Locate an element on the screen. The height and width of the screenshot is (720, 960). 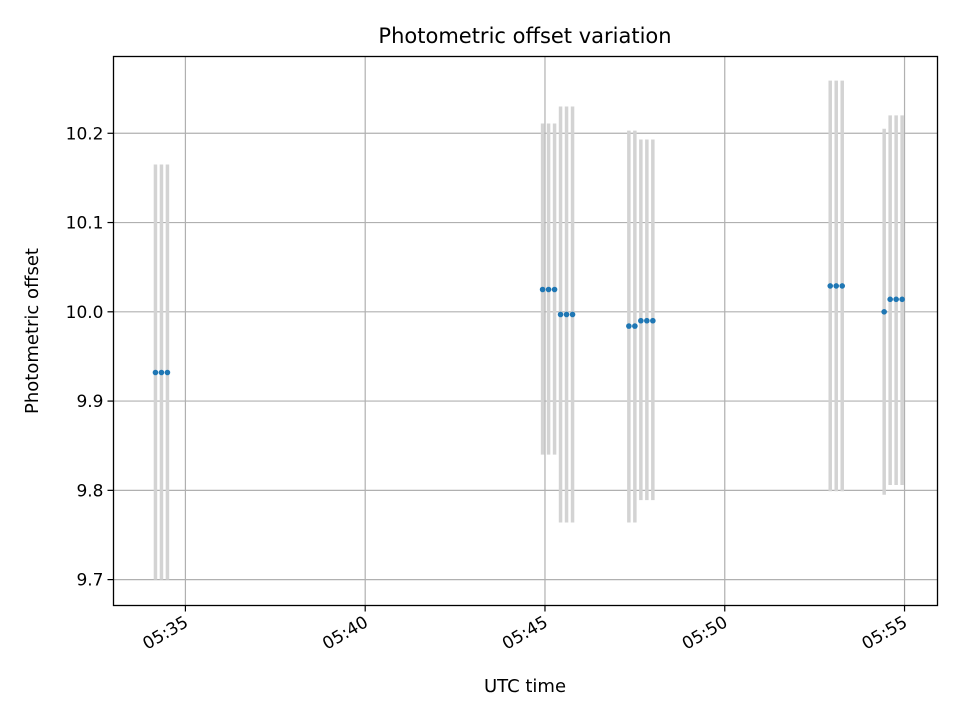
data-points is located at coordinates (528, 329).